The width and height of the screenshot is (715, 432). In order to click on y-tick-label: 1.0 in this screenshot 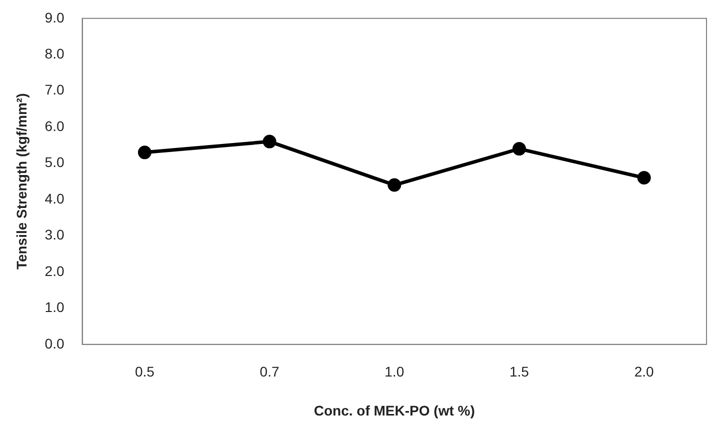, I will do `click(54, 307)`.